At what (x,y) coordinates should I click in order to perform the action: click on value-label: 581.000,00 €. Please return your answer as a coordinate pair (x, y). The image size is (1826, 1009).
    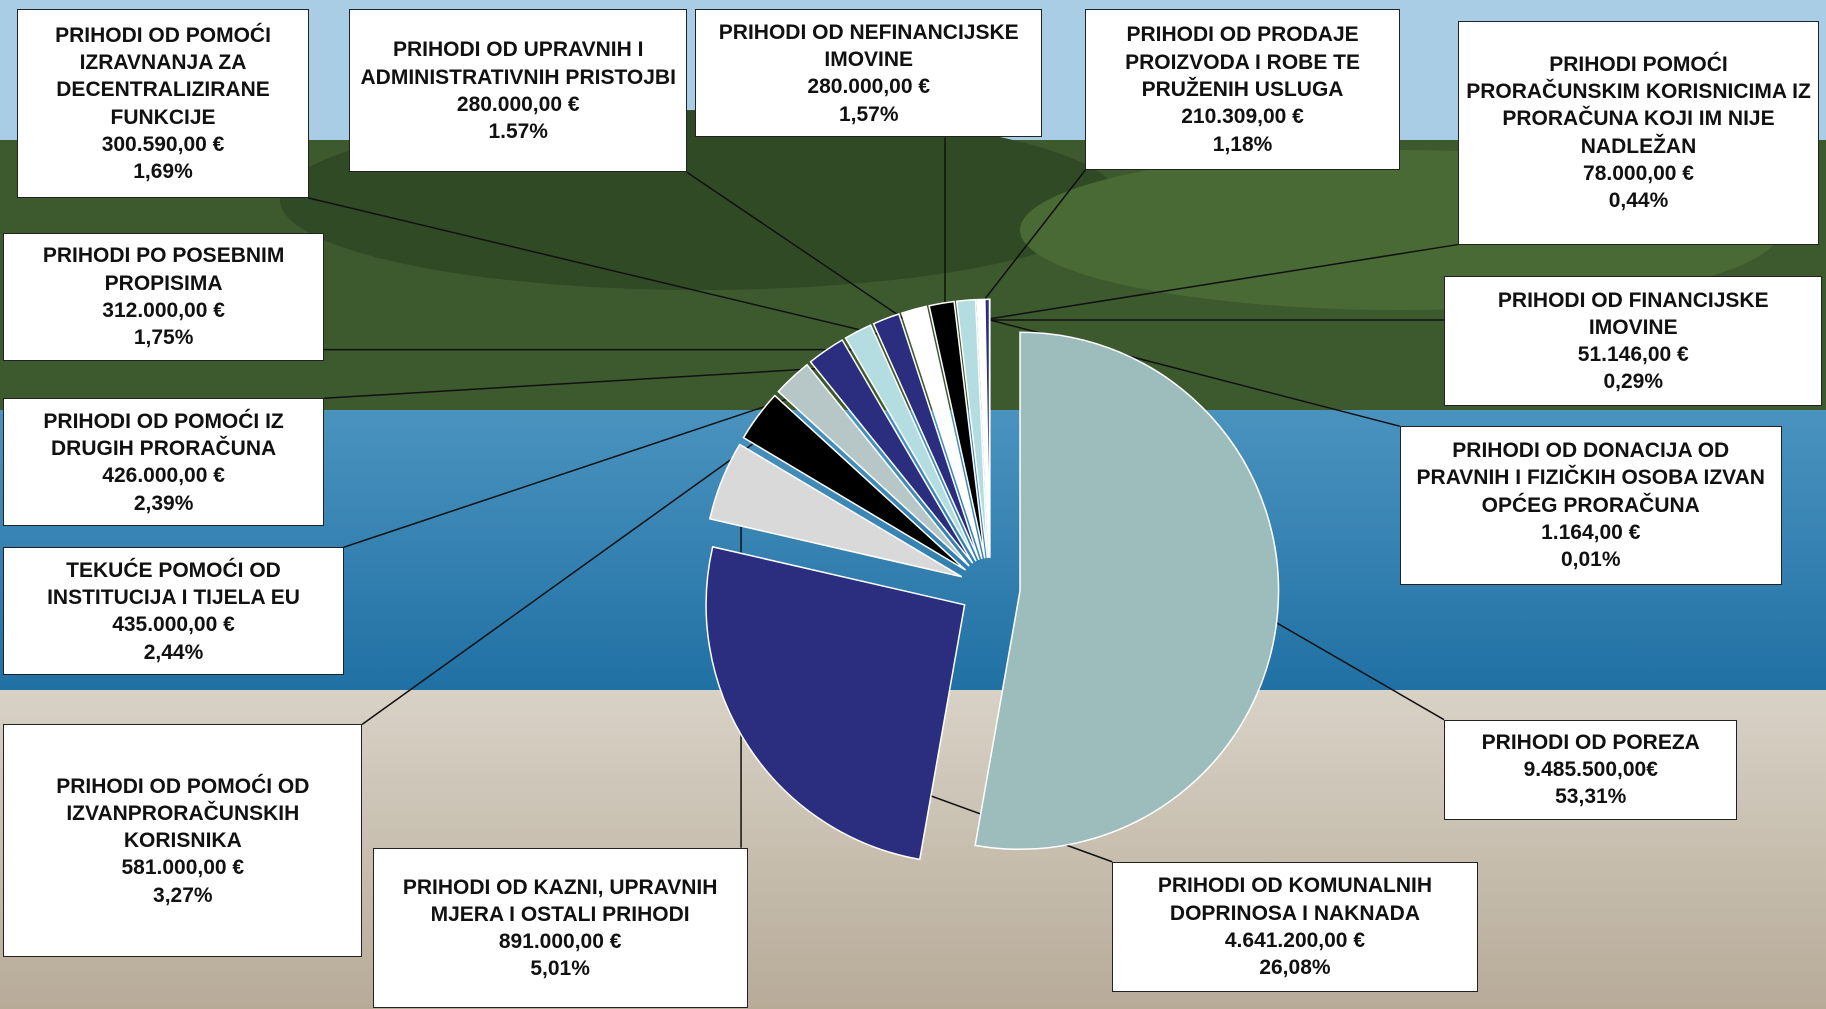
    Looking at the image, I should click on (183, 868).